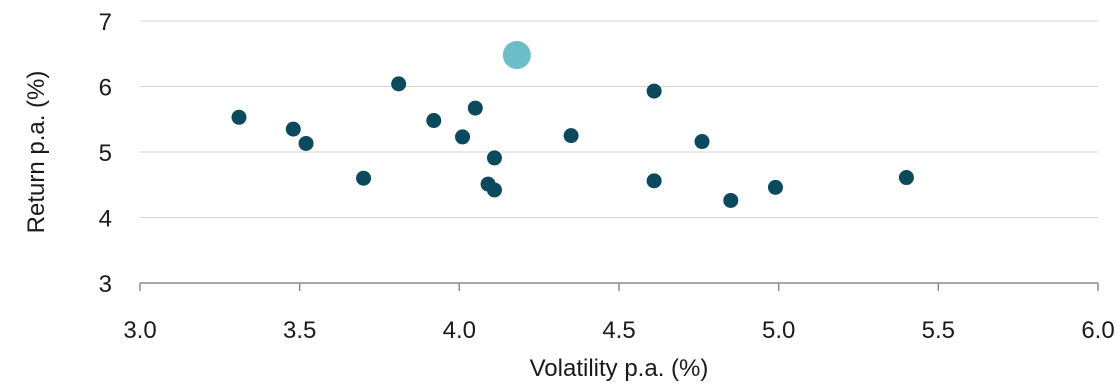 The image size is (1120, 386). What do you see at coordinates (938, 330) in the screenshot?
I see `x-tick-label: 5.5` at bounding box center [938, 330].